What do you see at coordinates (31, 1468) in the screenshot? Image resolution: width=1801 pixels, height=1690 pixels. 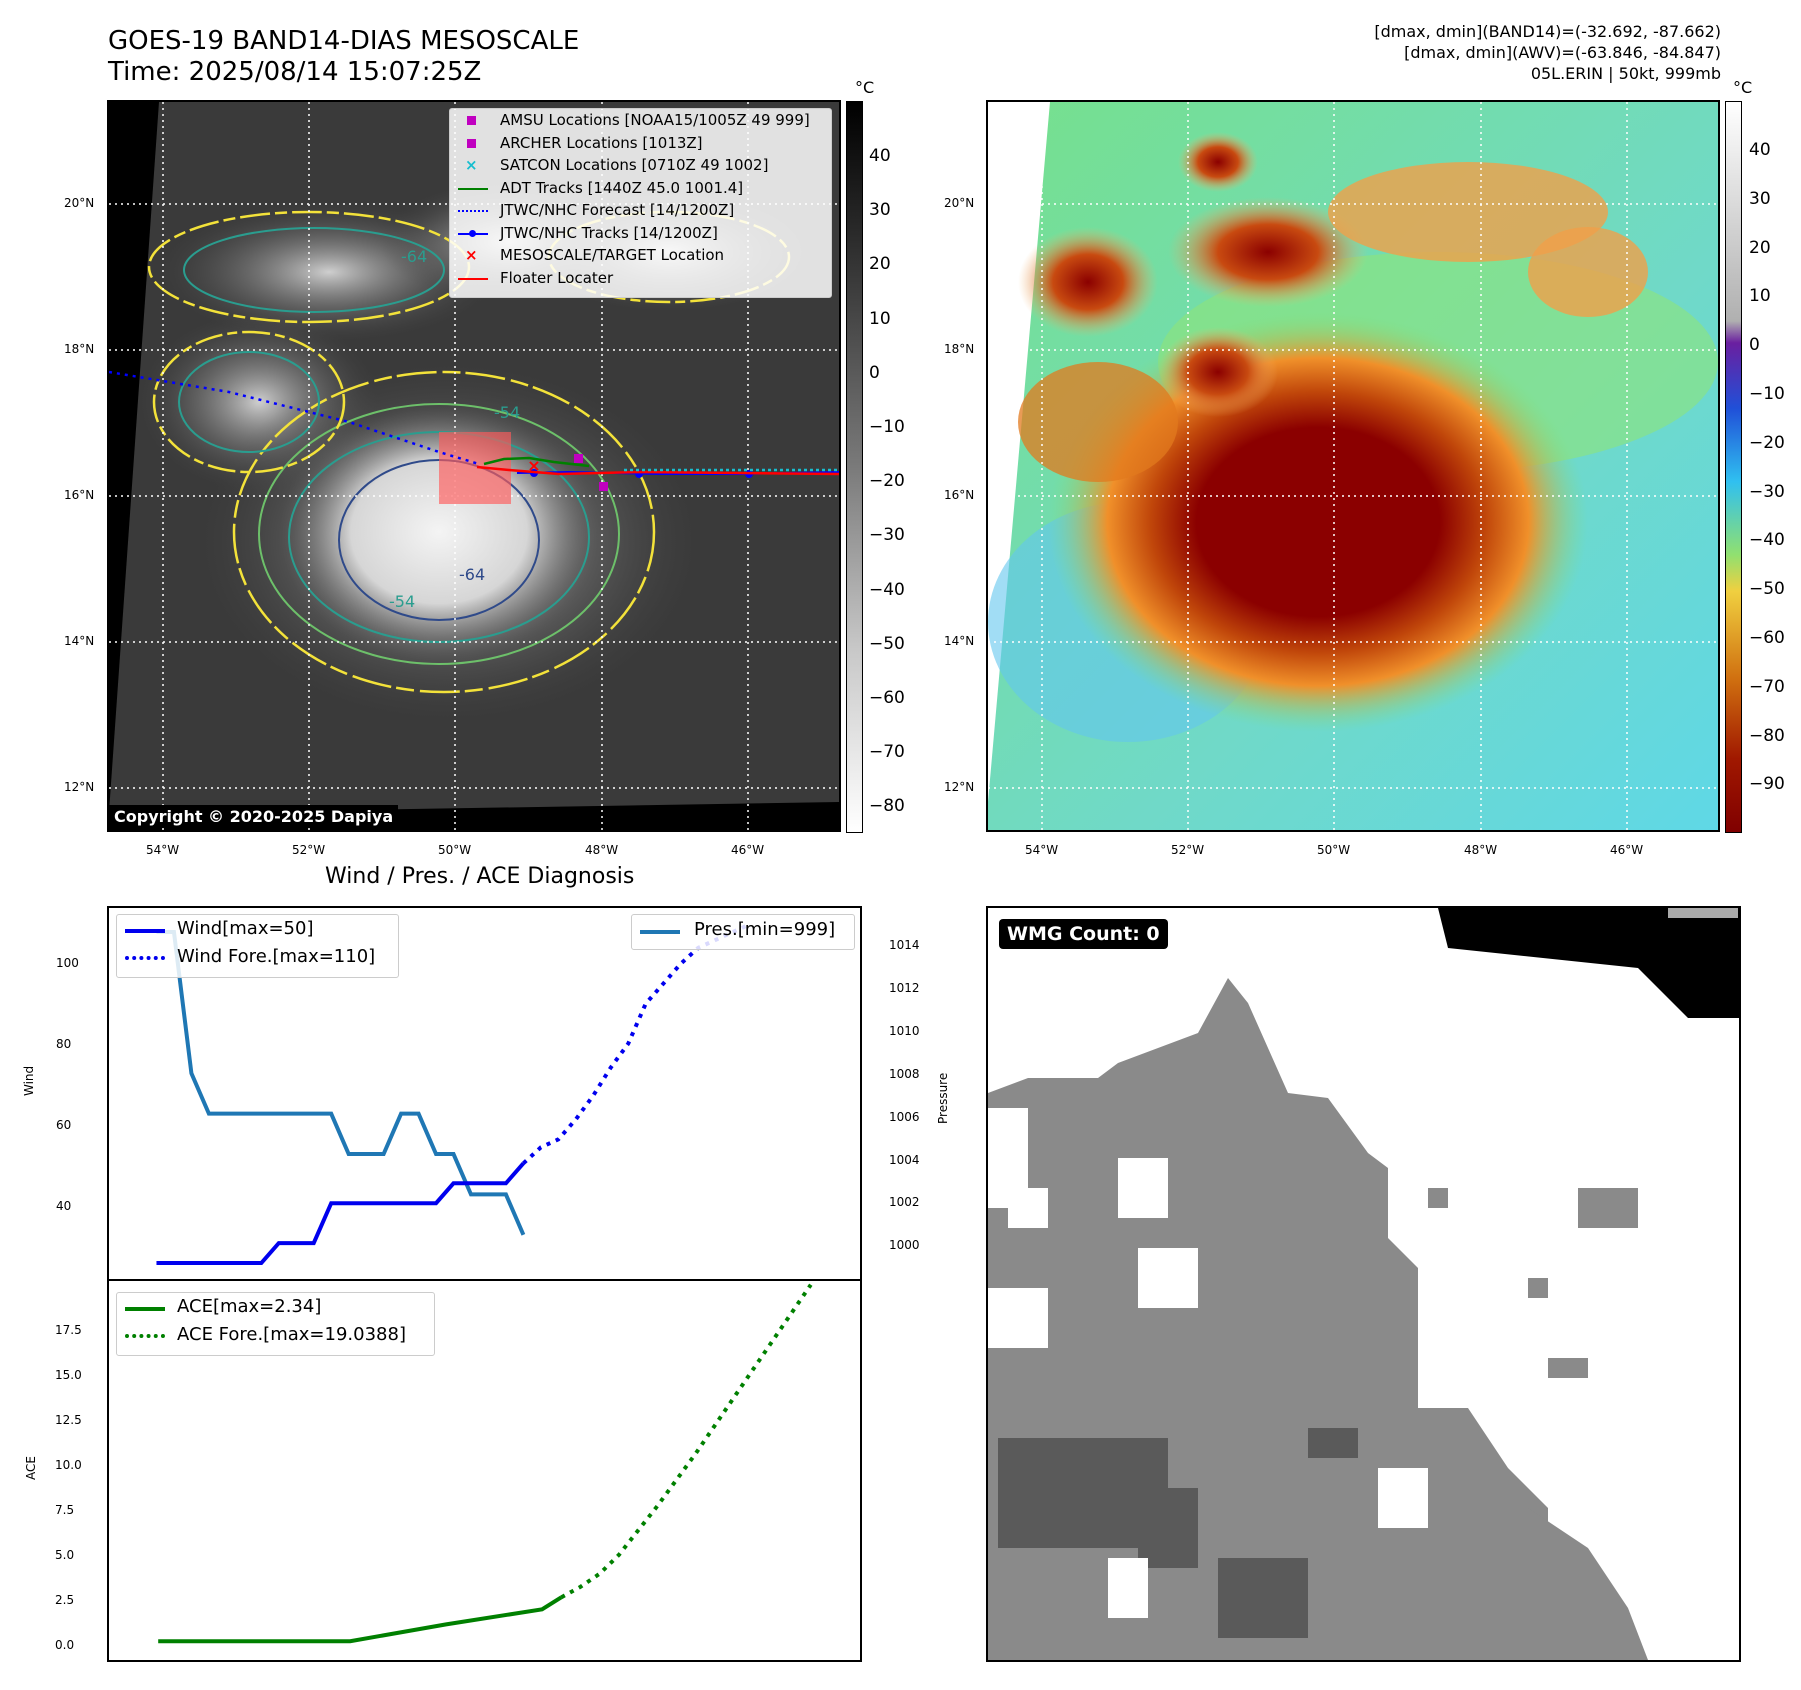 I see `ace-axis-label: ACE` at bounding box center [31, 1468].